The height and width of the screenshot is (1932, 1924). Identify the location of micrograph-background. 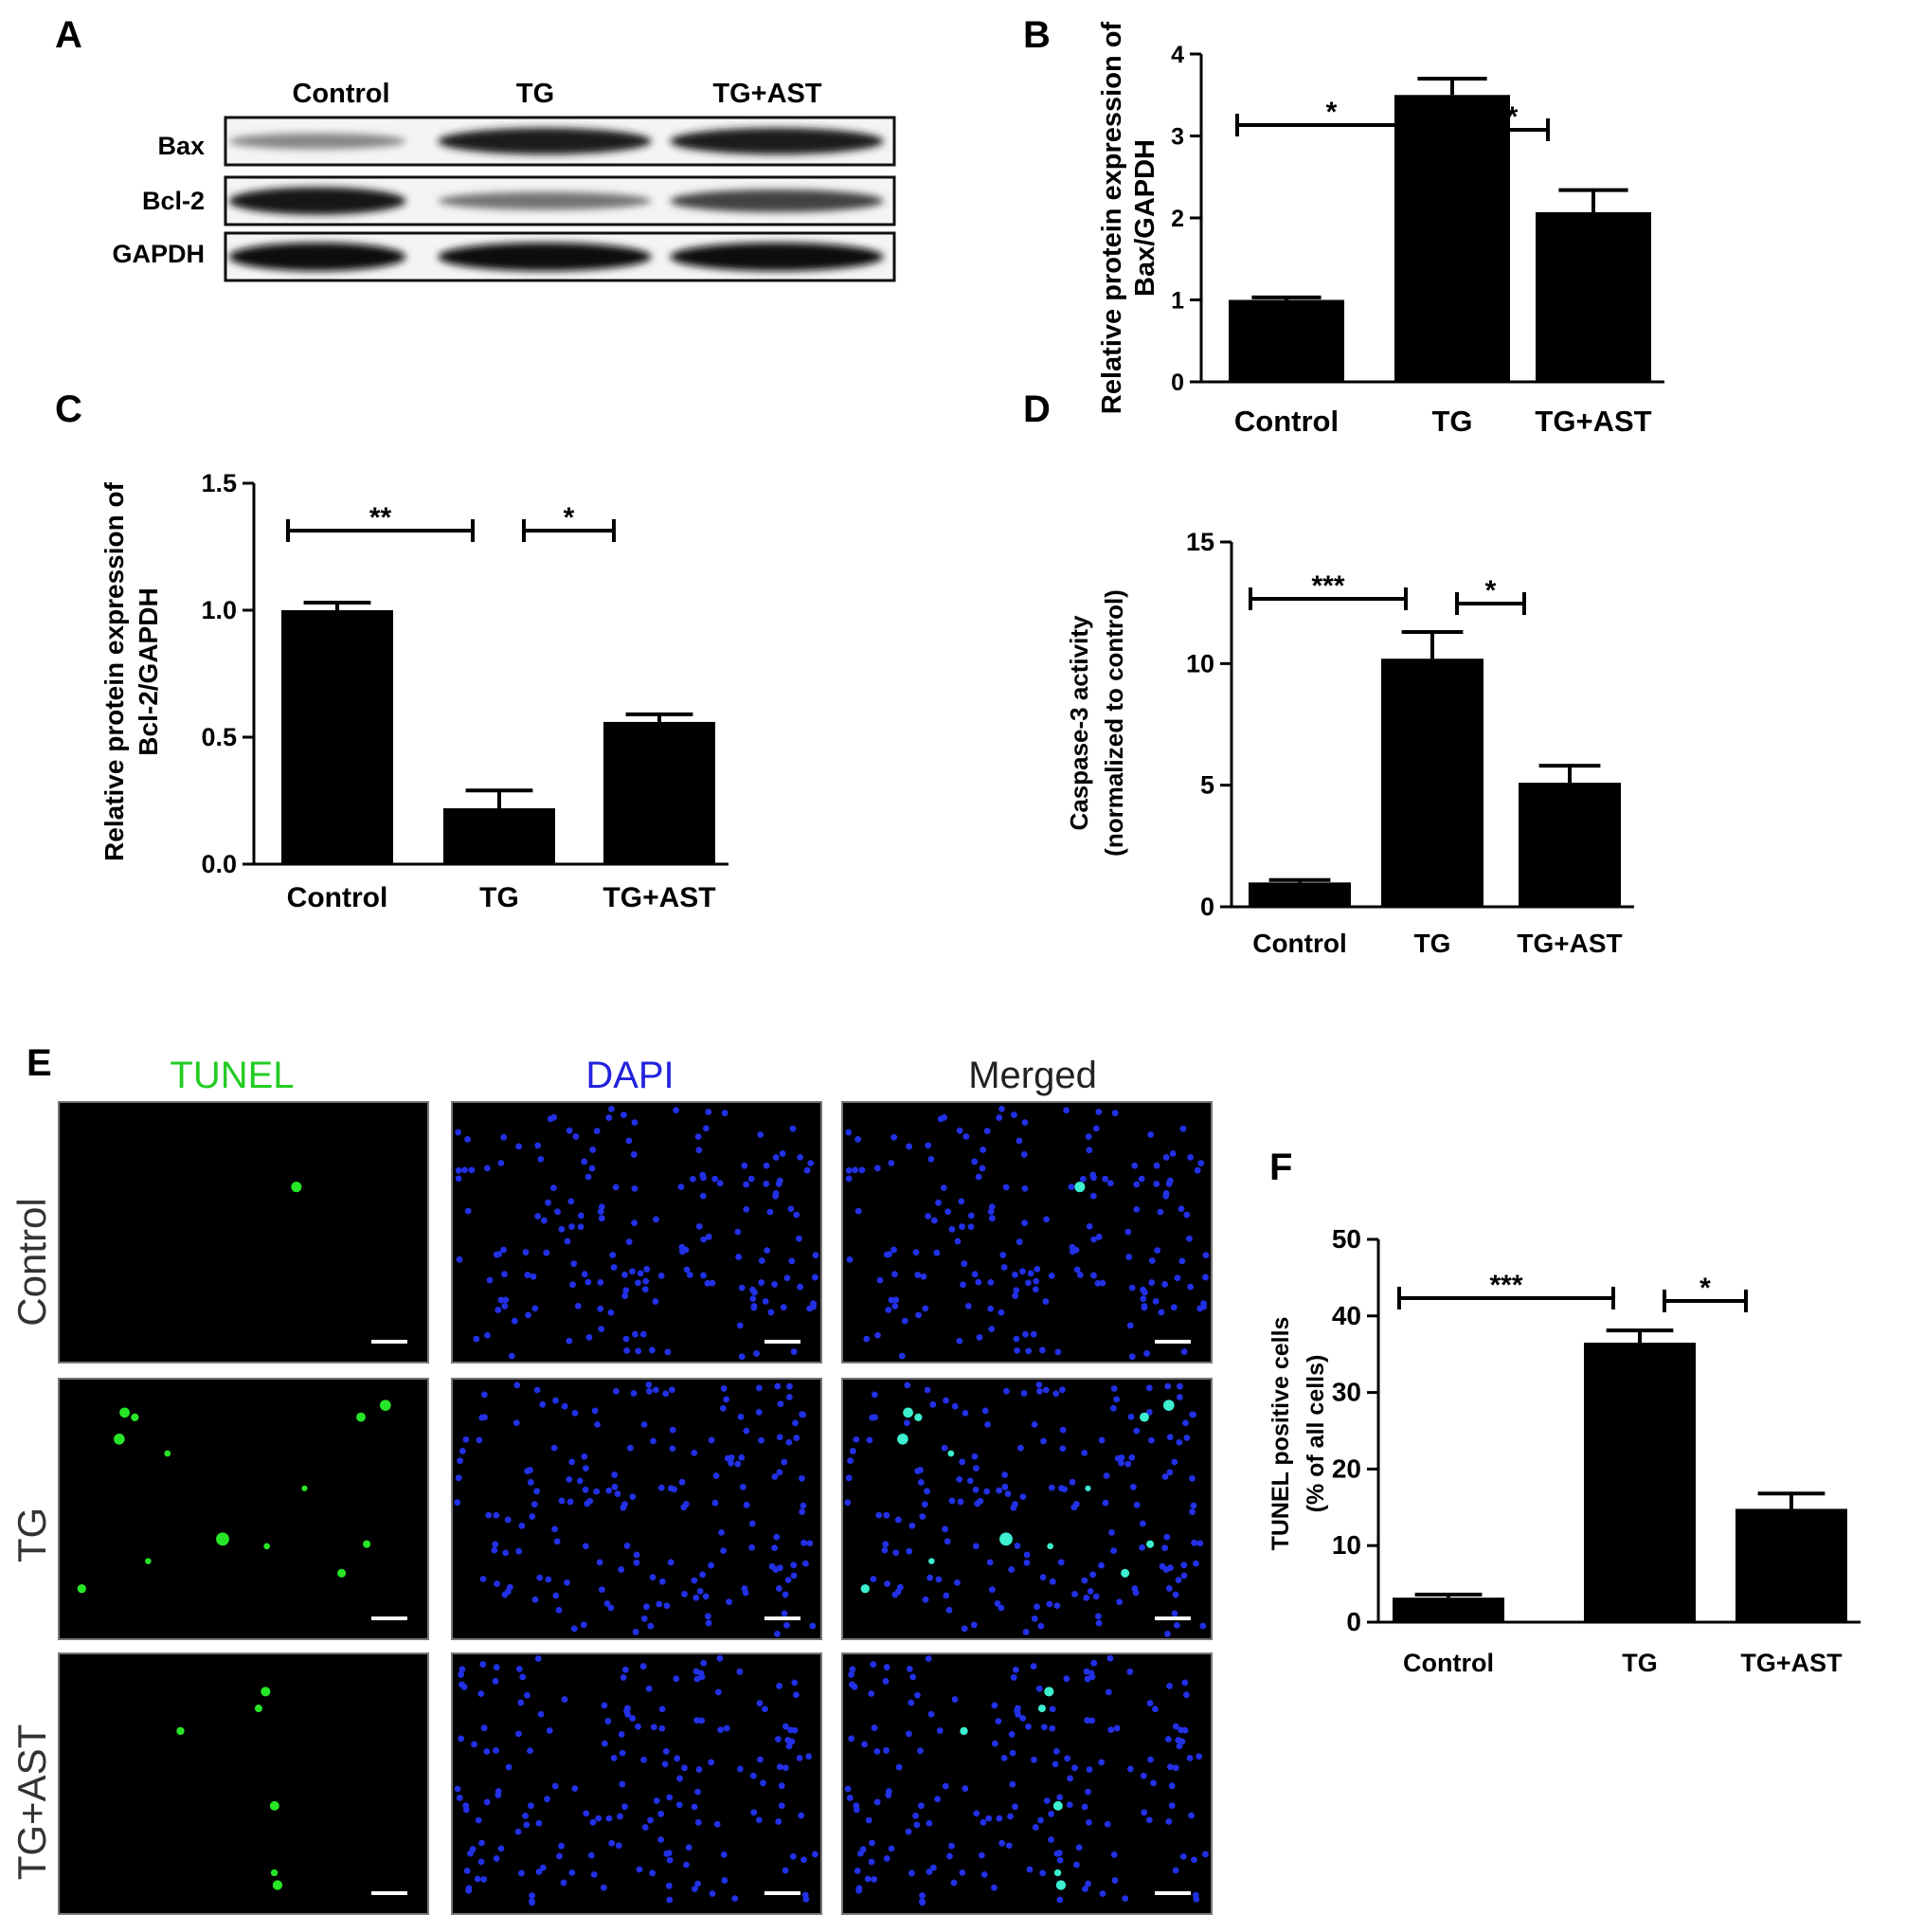
(636, 1509).